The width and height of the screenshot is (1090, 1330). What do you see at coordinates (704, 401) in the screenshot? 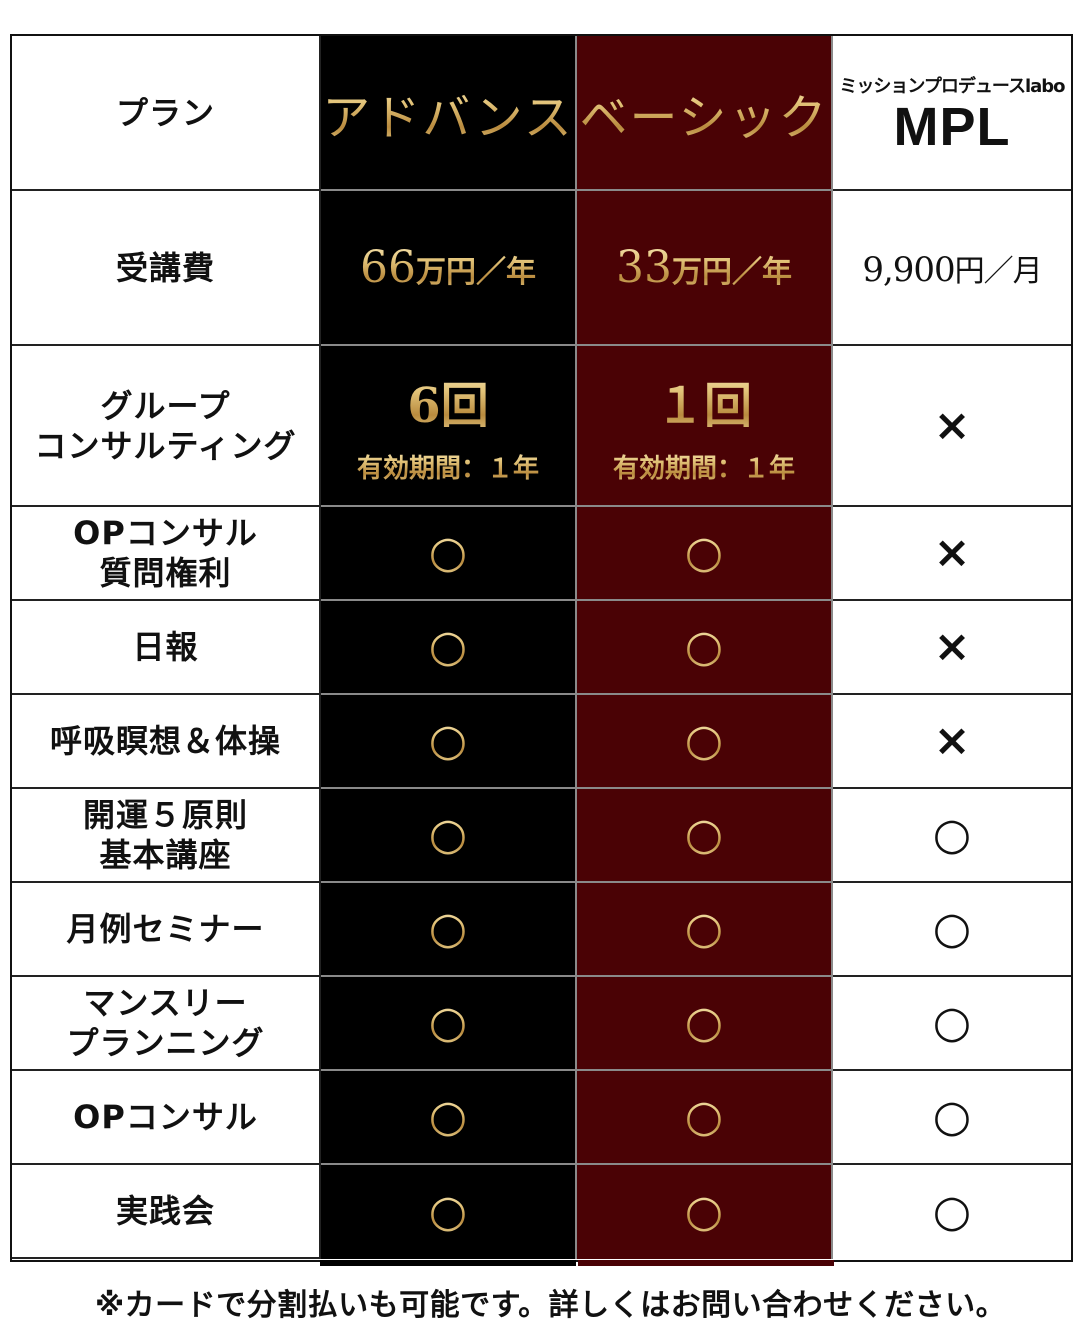
I see `group-basic-count: １回` at bounding box center [704, 401].